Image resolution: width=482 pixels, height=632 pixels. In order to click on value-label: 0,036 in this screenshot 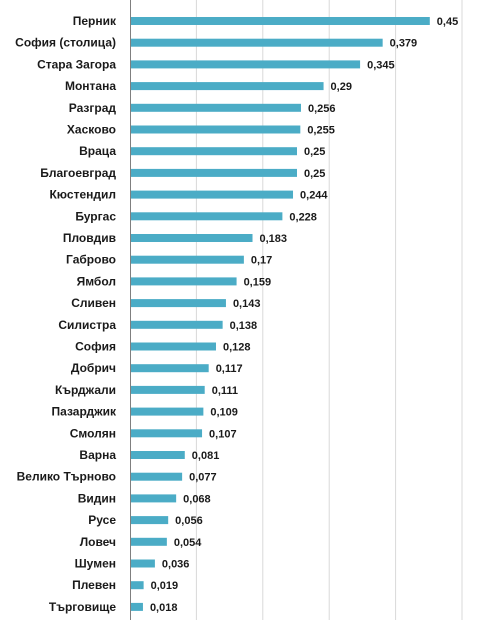, I will do `click(176, 565)`.